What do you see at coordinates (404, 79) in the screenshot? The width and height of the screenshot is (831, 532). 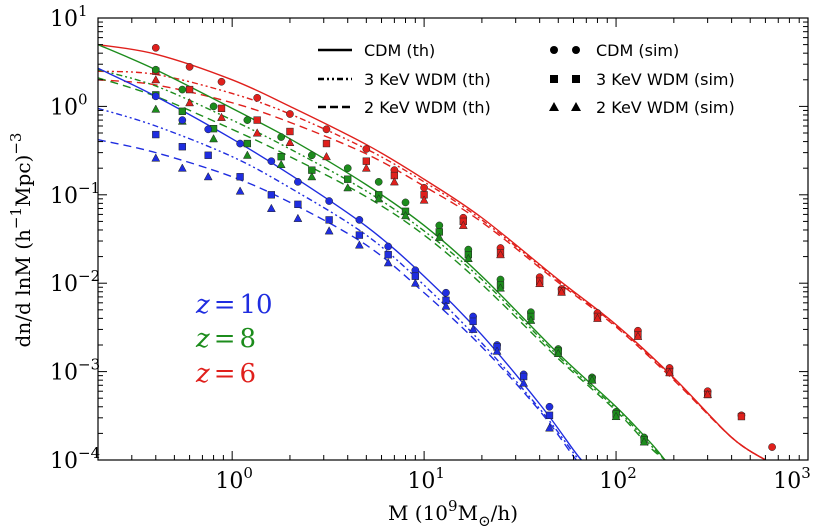 I see `legend-entry-wdm3-th: 3 KeV WDM (th)` at bounding box center [404, 79].